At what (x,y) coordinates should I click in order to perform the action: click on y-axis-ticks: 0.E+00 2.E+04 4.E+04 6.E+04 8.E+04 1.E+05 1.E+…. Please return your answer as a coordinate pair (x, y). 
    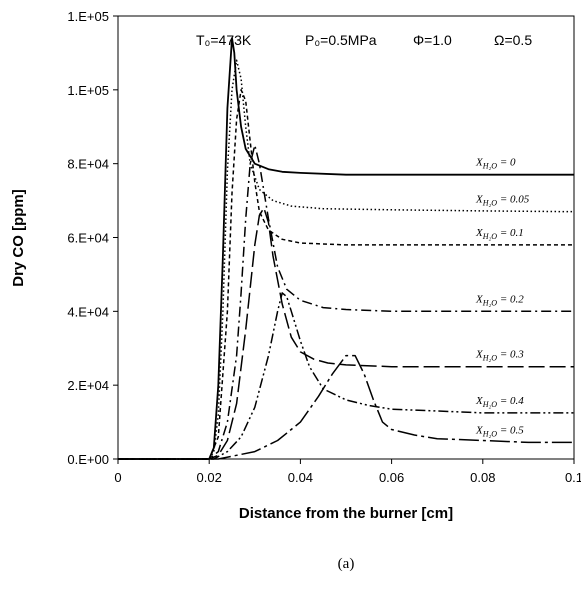
    Looking at the image, I should click on (92, 238).